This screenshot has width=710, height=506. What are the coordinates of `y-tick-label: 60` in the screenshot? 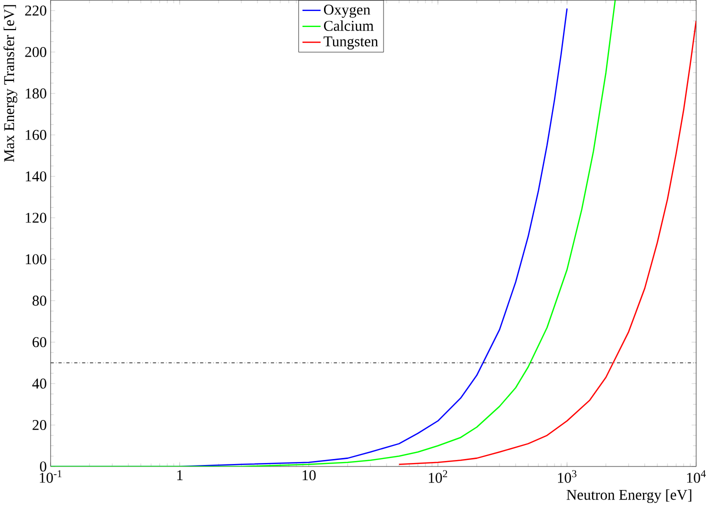 It's located at (39, 341).